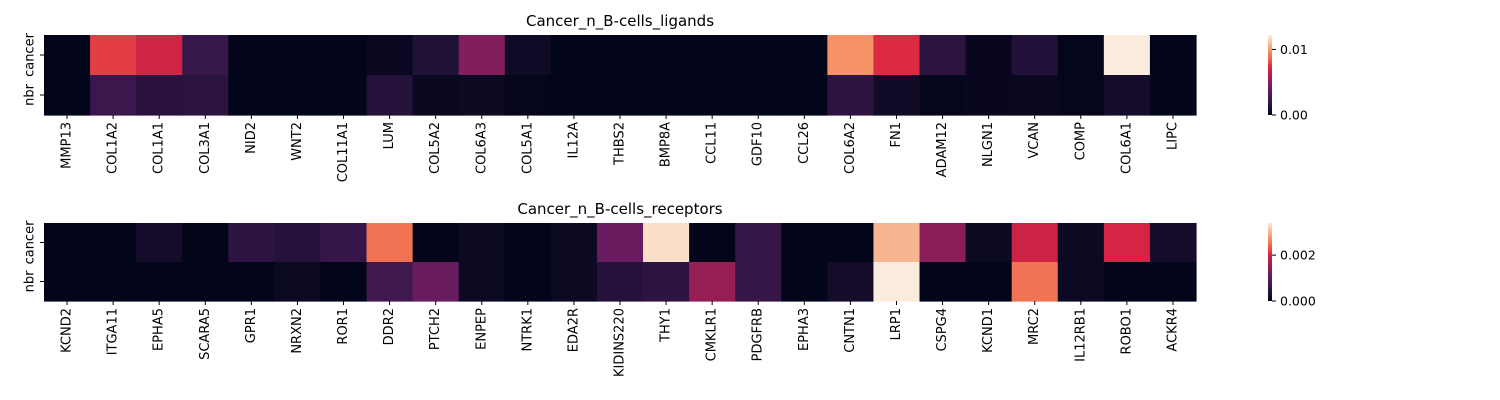  What do you see at coordinates (758, 334) in the screenshot?
I see `column-label-PDGFRB: PDGFRB` at bounding box center [758, 334].